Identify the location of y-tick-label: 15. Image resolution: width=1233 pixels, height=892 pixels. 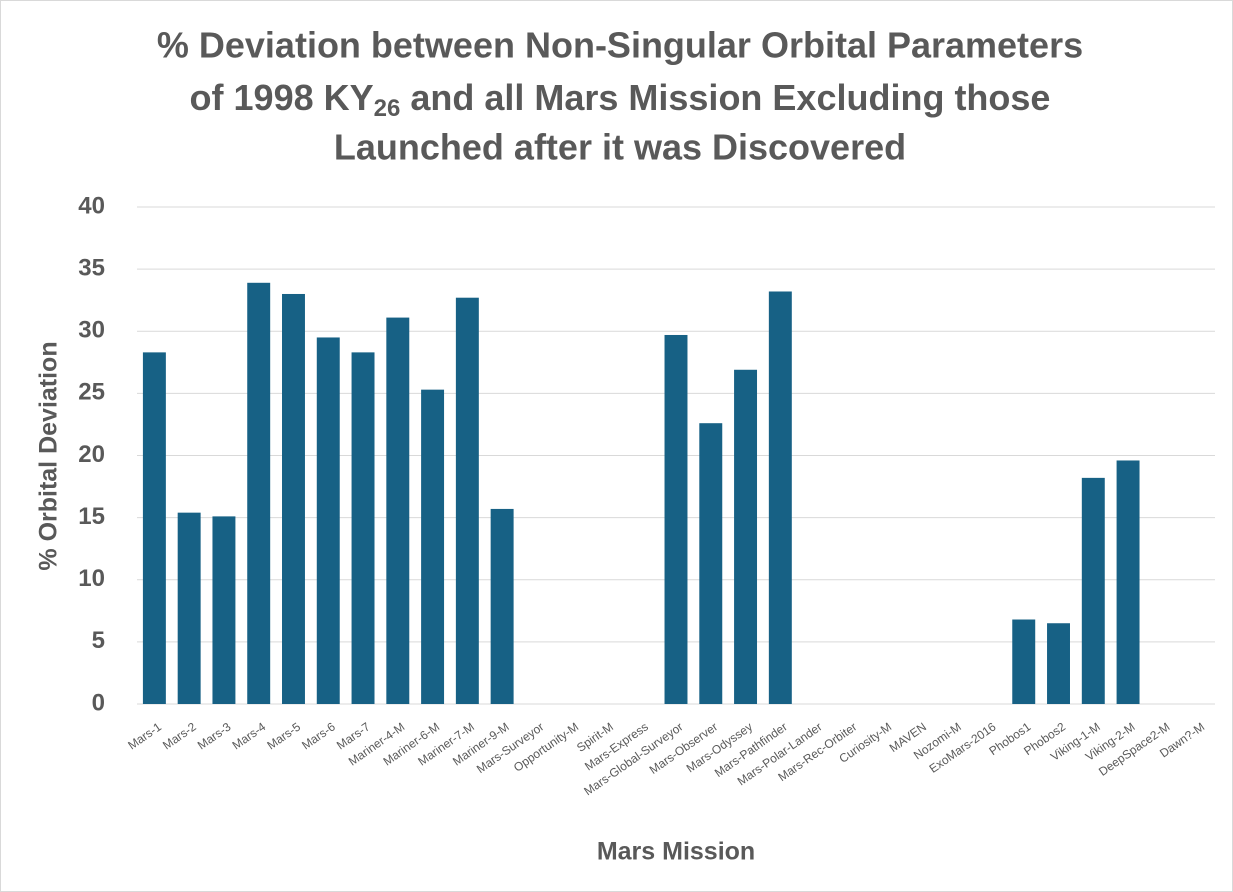
(91, 516).